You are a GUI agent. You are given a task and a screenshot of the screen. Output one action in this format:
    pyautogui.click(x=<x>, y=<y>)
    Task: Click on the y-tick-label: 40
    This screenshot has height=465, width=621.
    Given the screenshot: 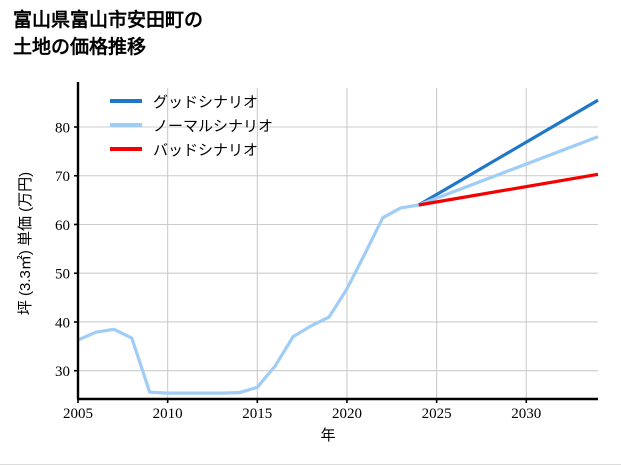 What is the action you would take?
    pyautogui.click(x=62, y=323)
    